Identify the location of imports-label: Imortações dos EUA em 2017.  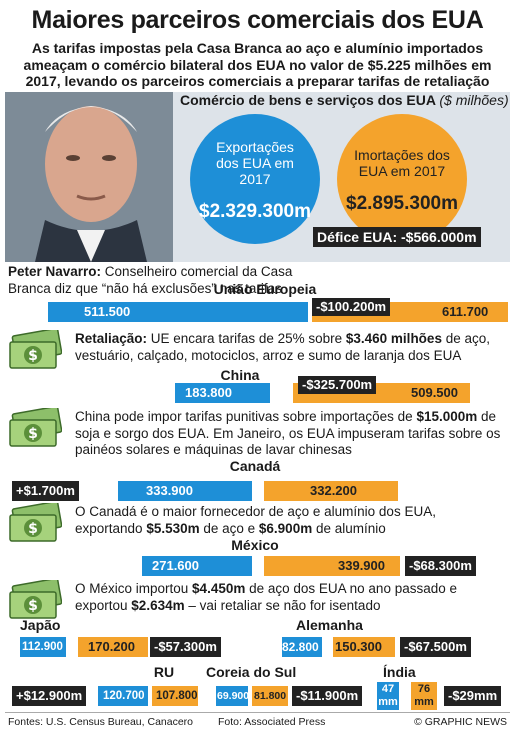
(402, 163).